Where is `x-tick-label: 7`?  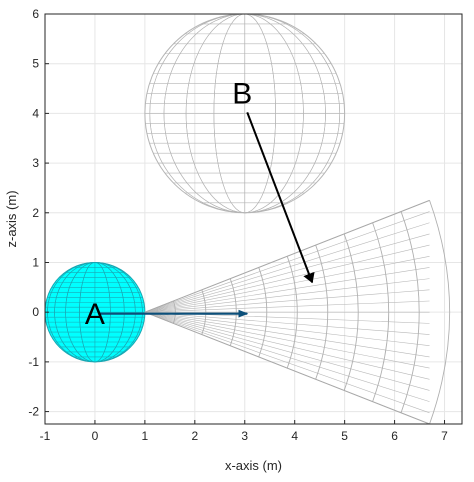 x-tick-label: 7 is located at coordinates (444, 436).